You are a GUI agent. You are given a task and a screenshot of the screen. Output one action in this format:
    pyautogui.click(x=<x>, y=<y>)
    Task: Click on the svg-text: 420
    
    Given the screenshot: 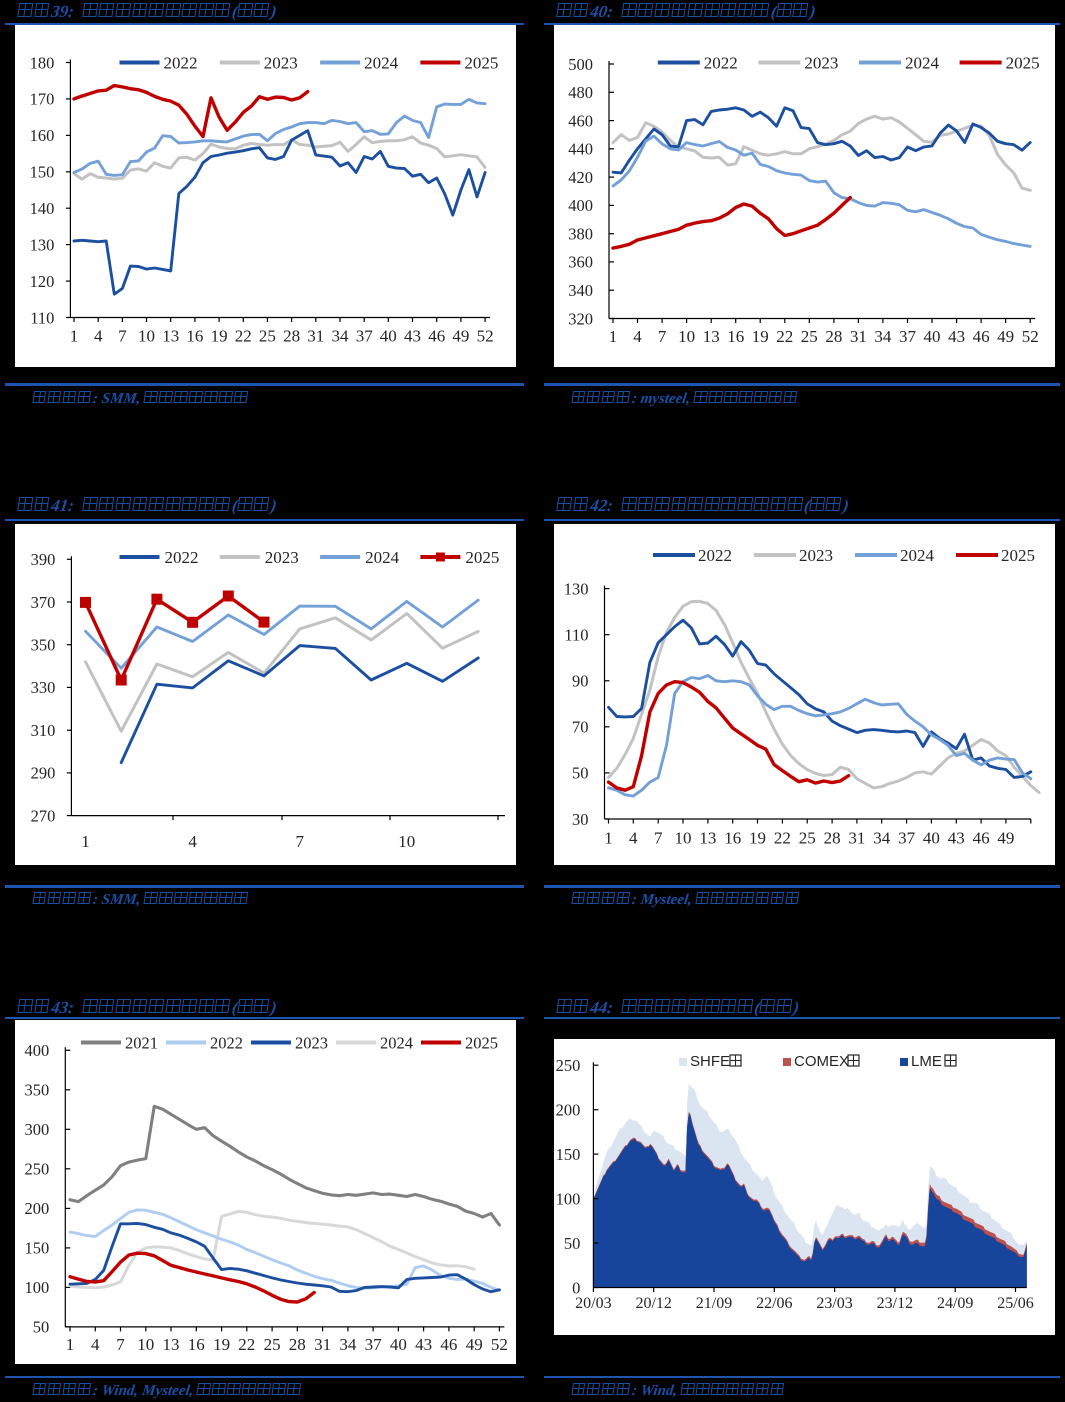 What is the action you would take?
    pyautogui.click(x=580, y=177)
    